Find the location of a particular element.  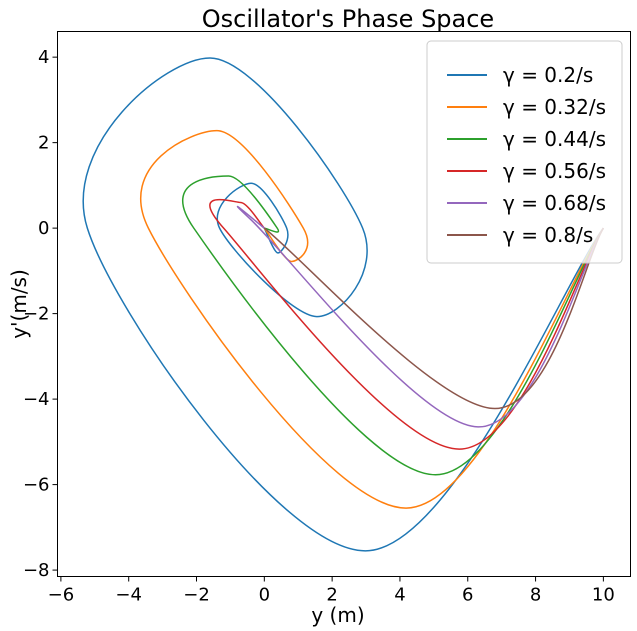

x-axis-label: y (m) is located at coordinates (337, 615).